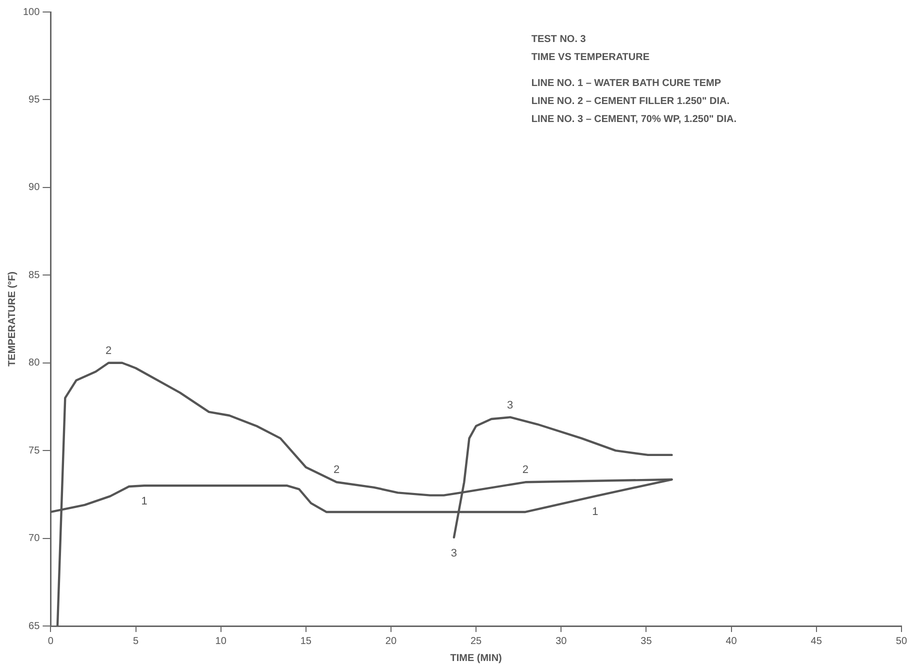 This screenshot has width=910, height=670. I want to click on text: TIME VS TEMPERATURE, so click(590, 57).